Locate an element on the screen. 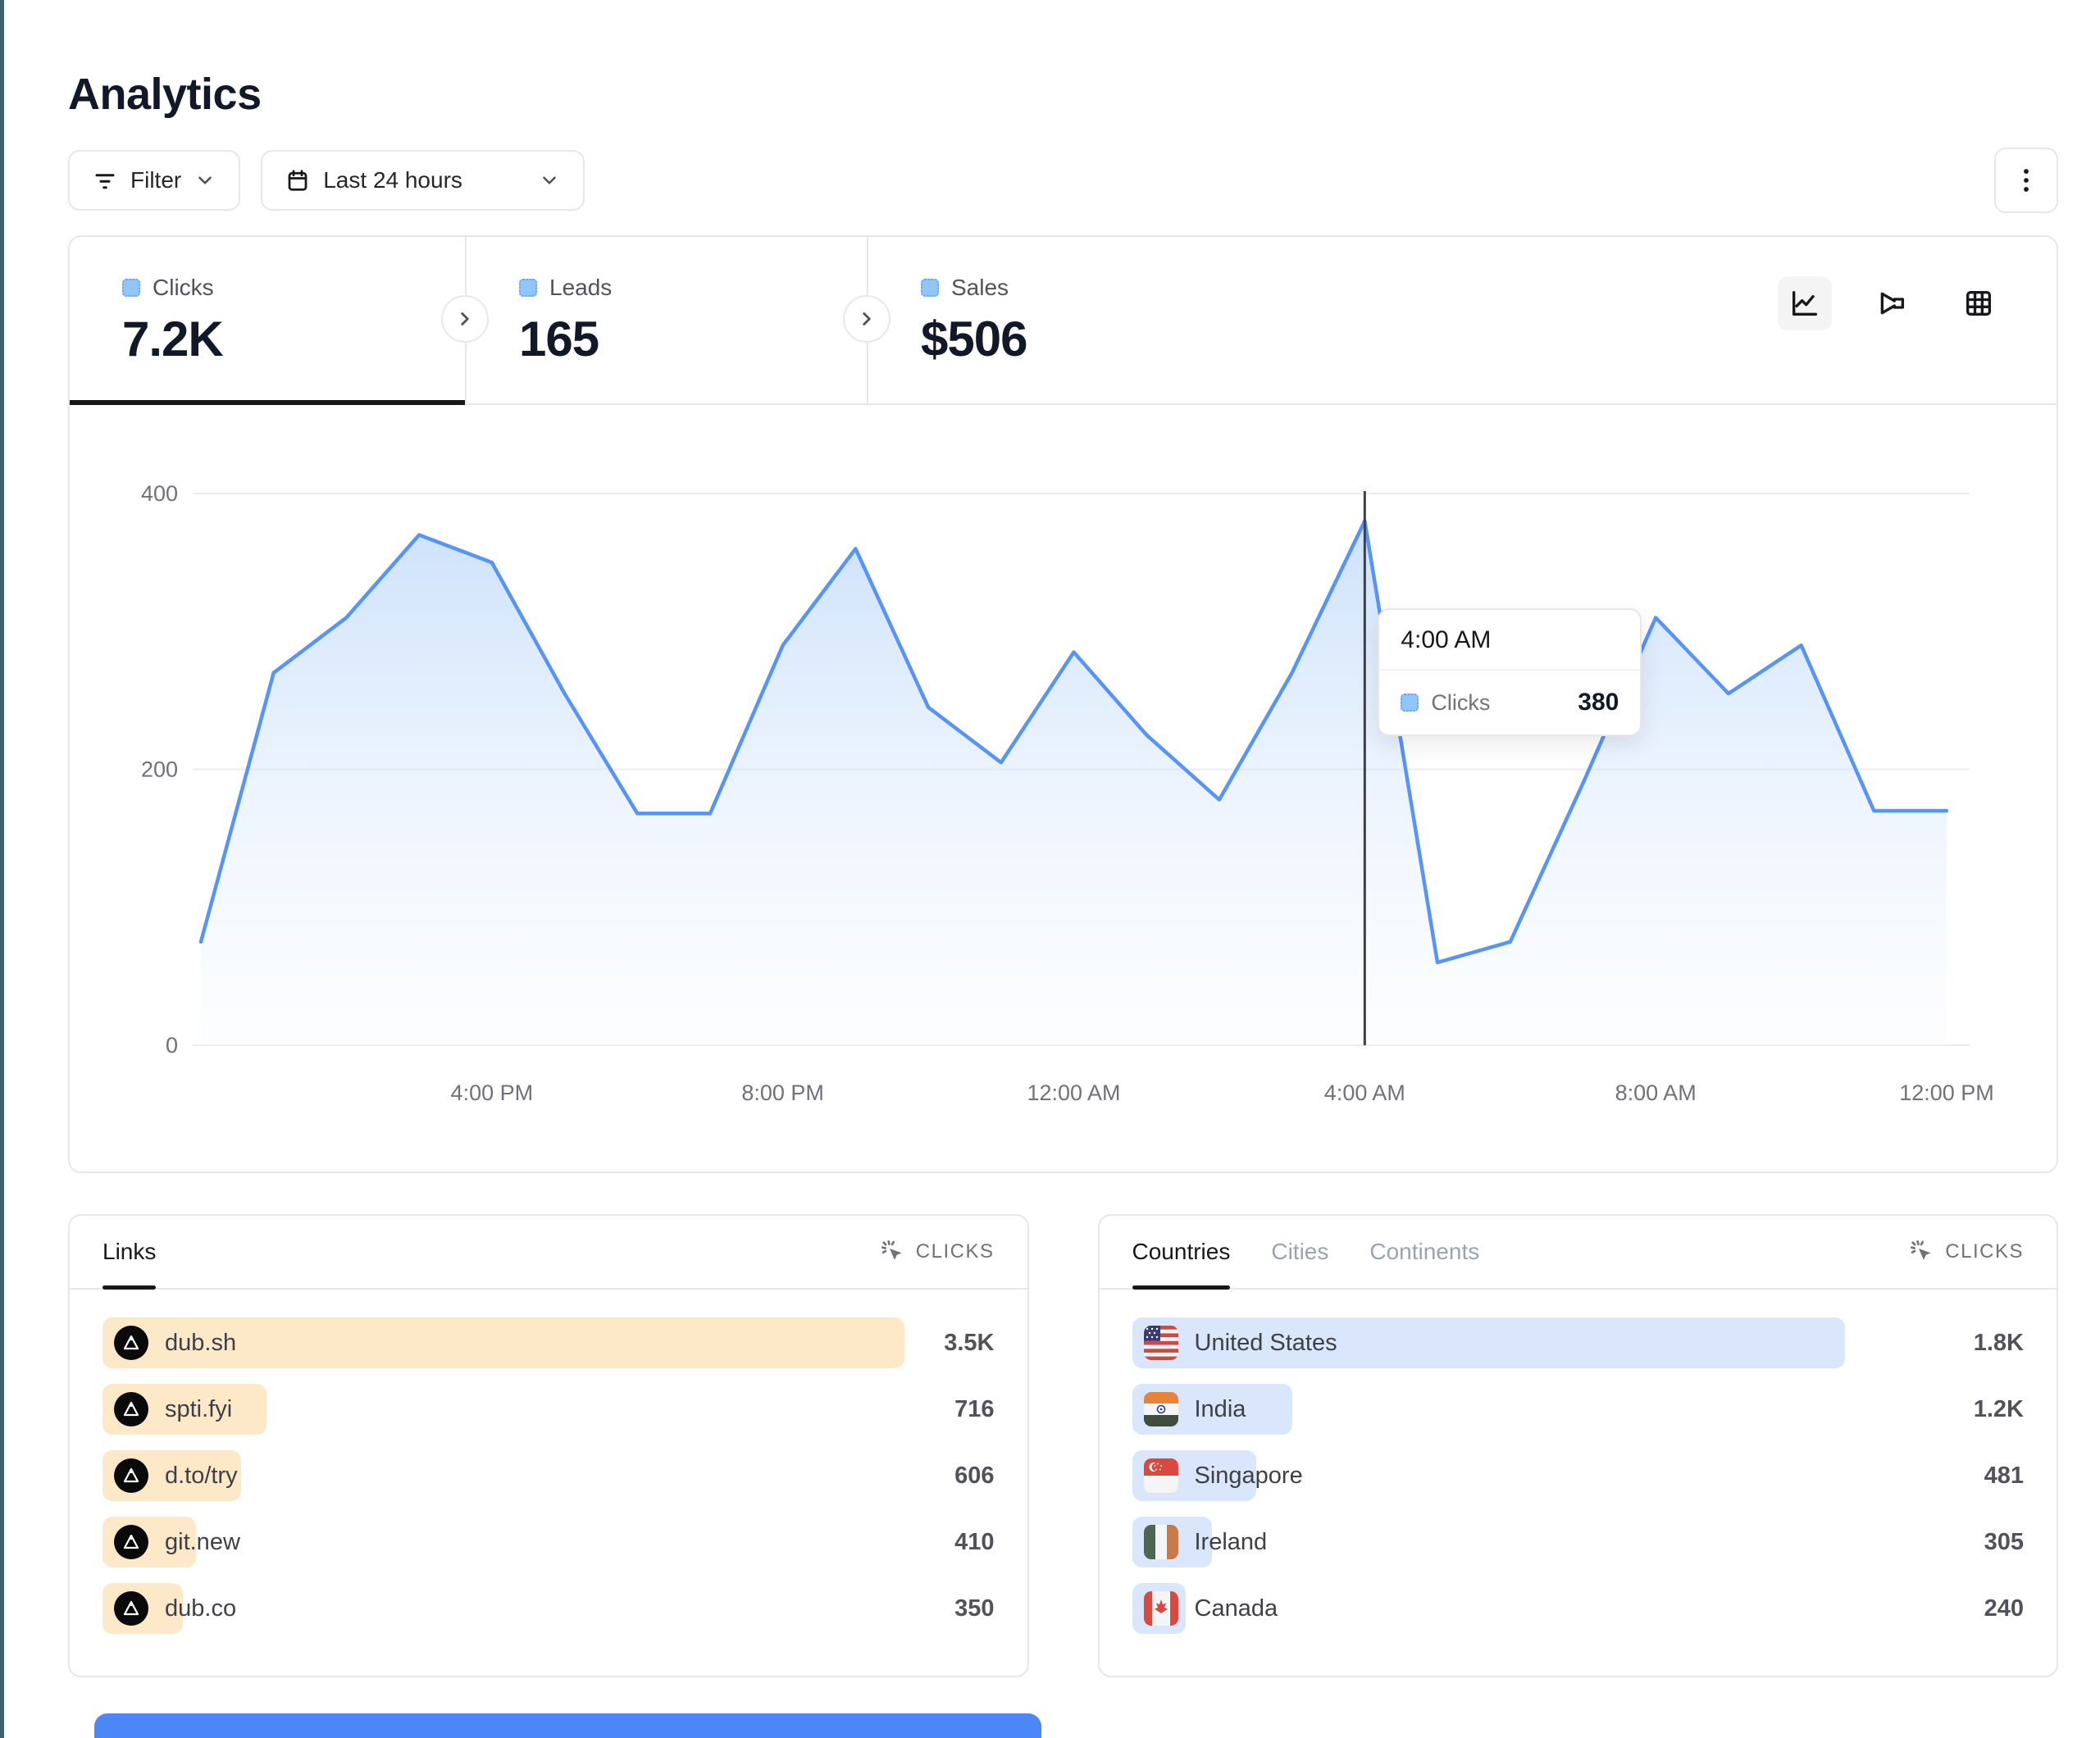 This screenshot has width=2100, height=1738. chart-type-toggle is located at coordinates (1892, 303).